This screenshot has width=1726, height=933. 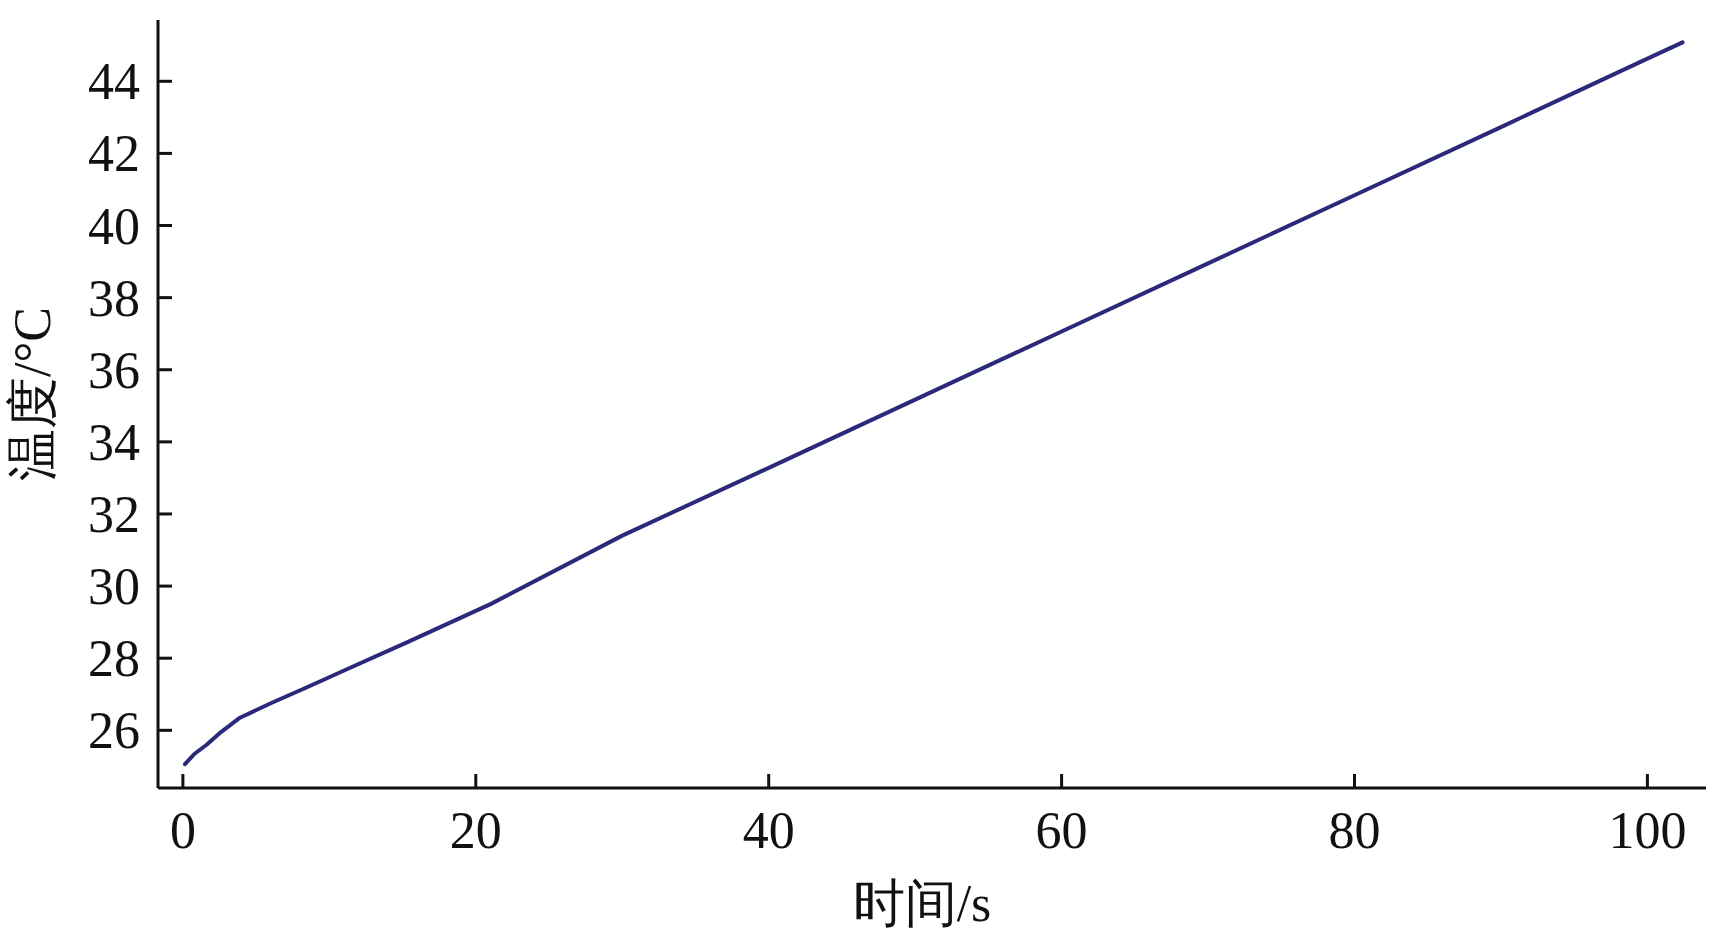 What do you see at coordinates (114, 514) in the screenshot?
I see `y-tick-label: 32` at bounding box center [114, 514].